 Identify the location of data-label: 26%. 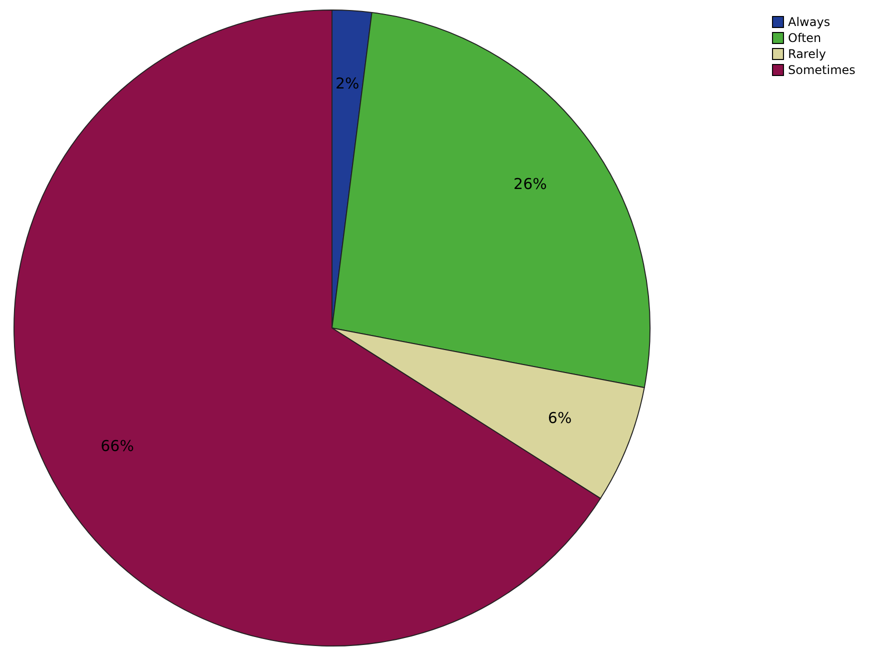
(530, 183).